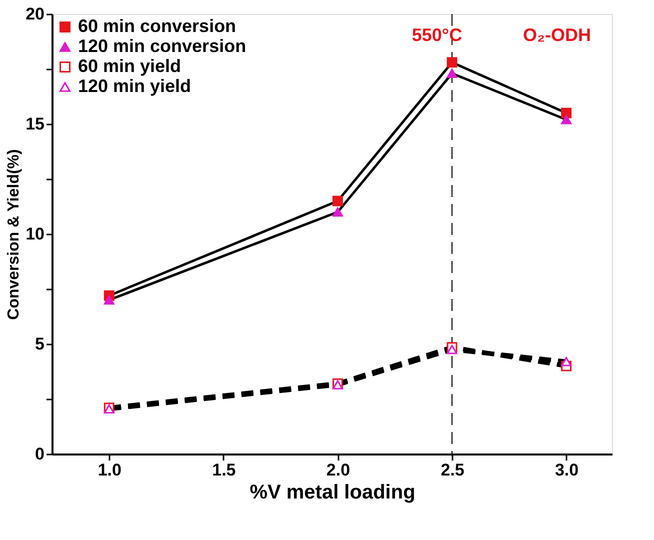  I want to click on legend-label: 120 min conversion, so click(162, 46).